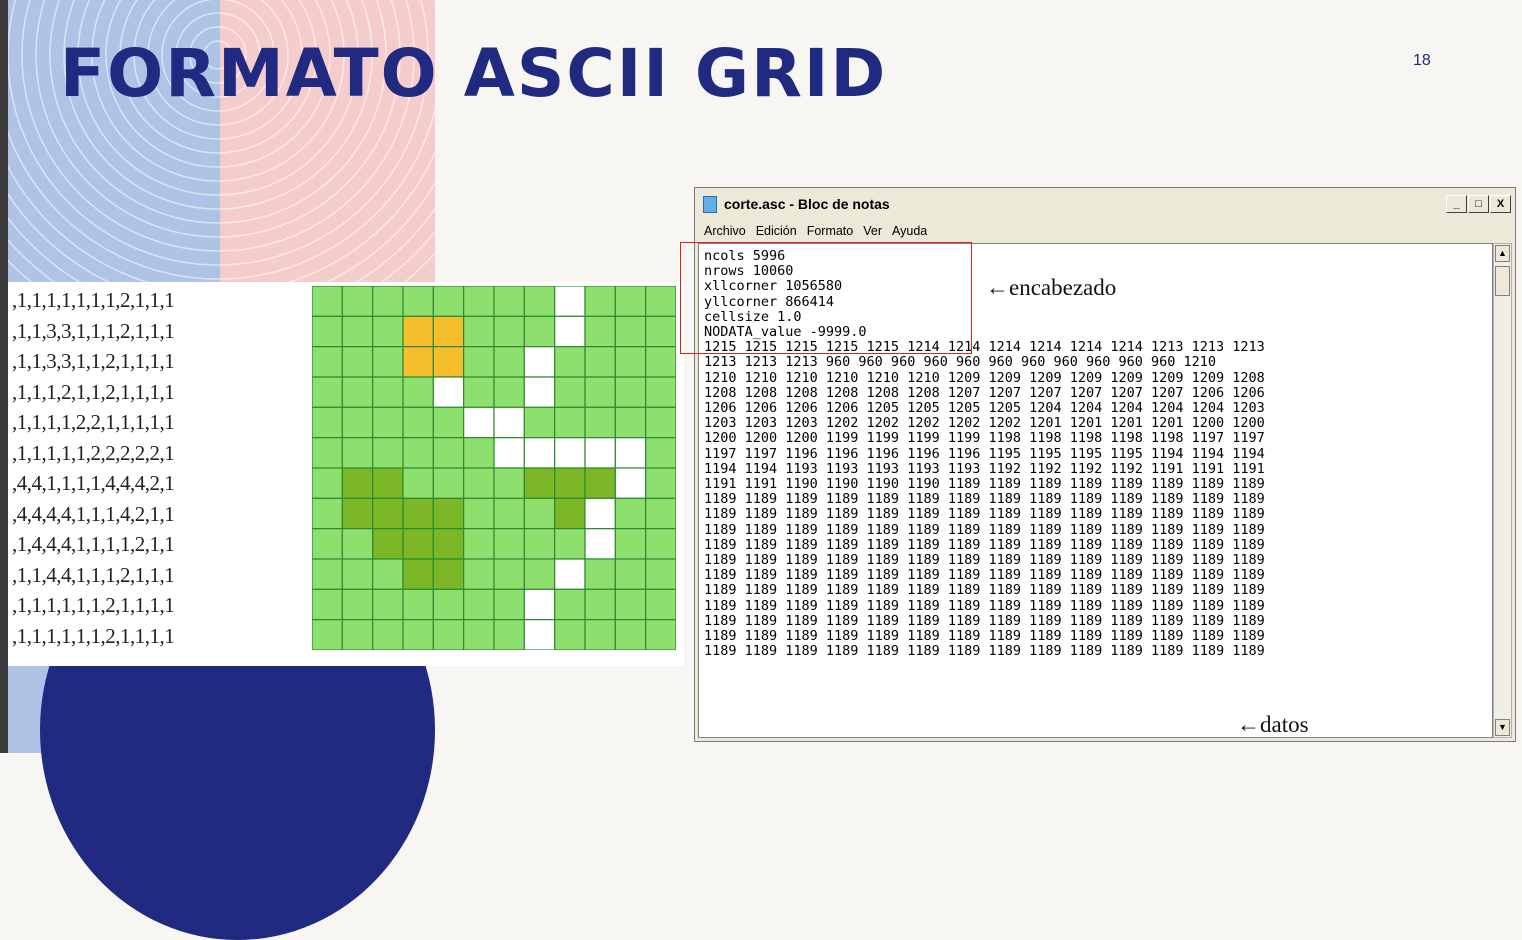  I want to click on maximize-button: □, so click(1478, 204).